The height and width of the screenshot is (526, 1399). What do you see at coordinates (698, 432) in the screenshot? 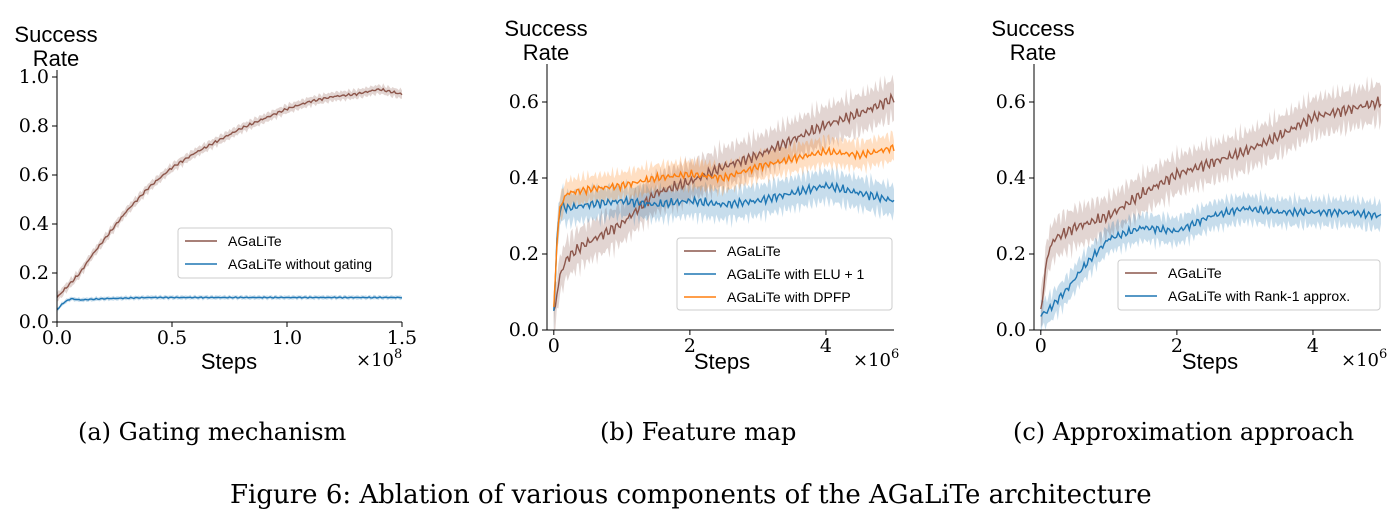
I see `subfigure-caption-b: (b) Feature map` at bounding box center [698, 432].